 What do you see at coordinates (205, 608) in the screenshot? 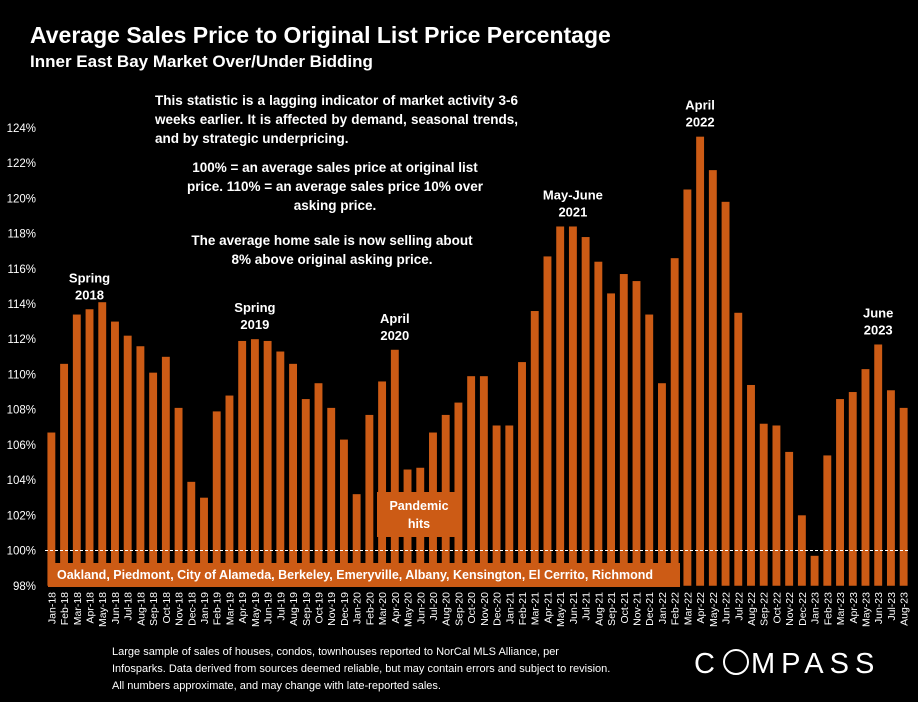
I see `x-tick-label: Jan-19` at bounding box center [205, 608].